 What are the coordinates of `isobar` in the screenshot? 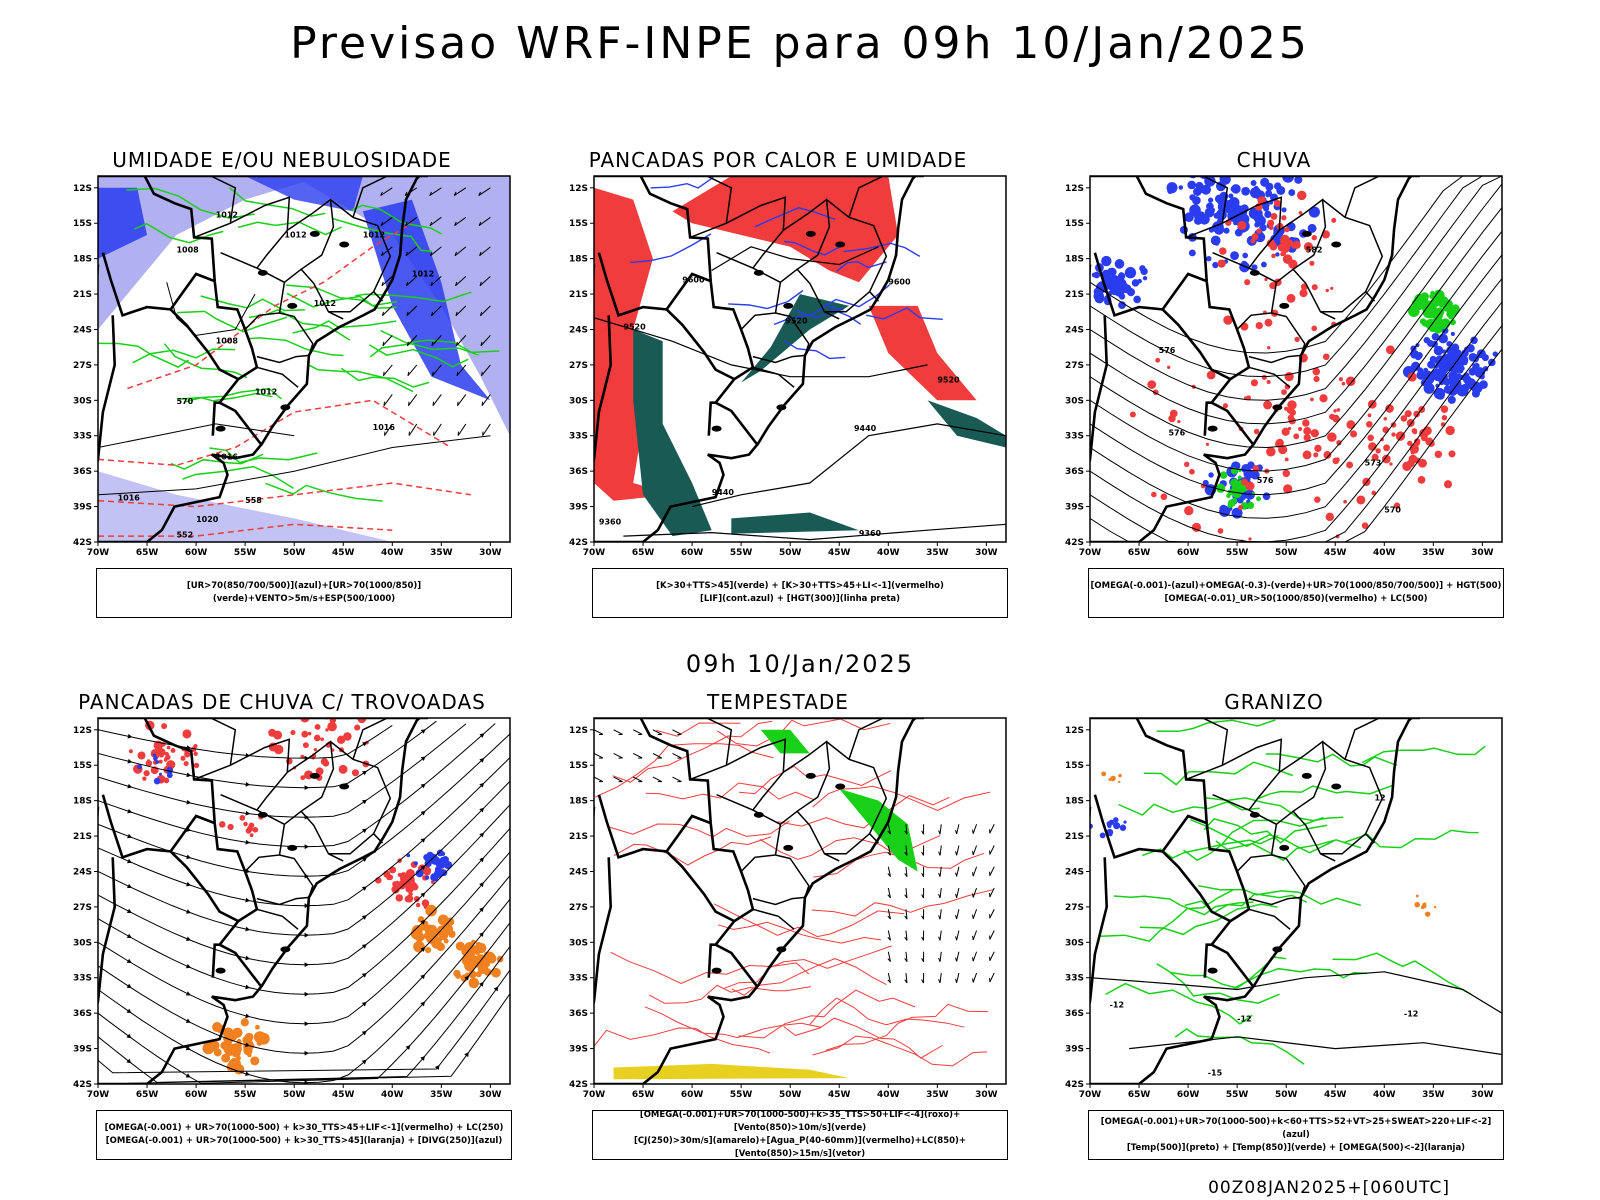 It's located at (196, 435).